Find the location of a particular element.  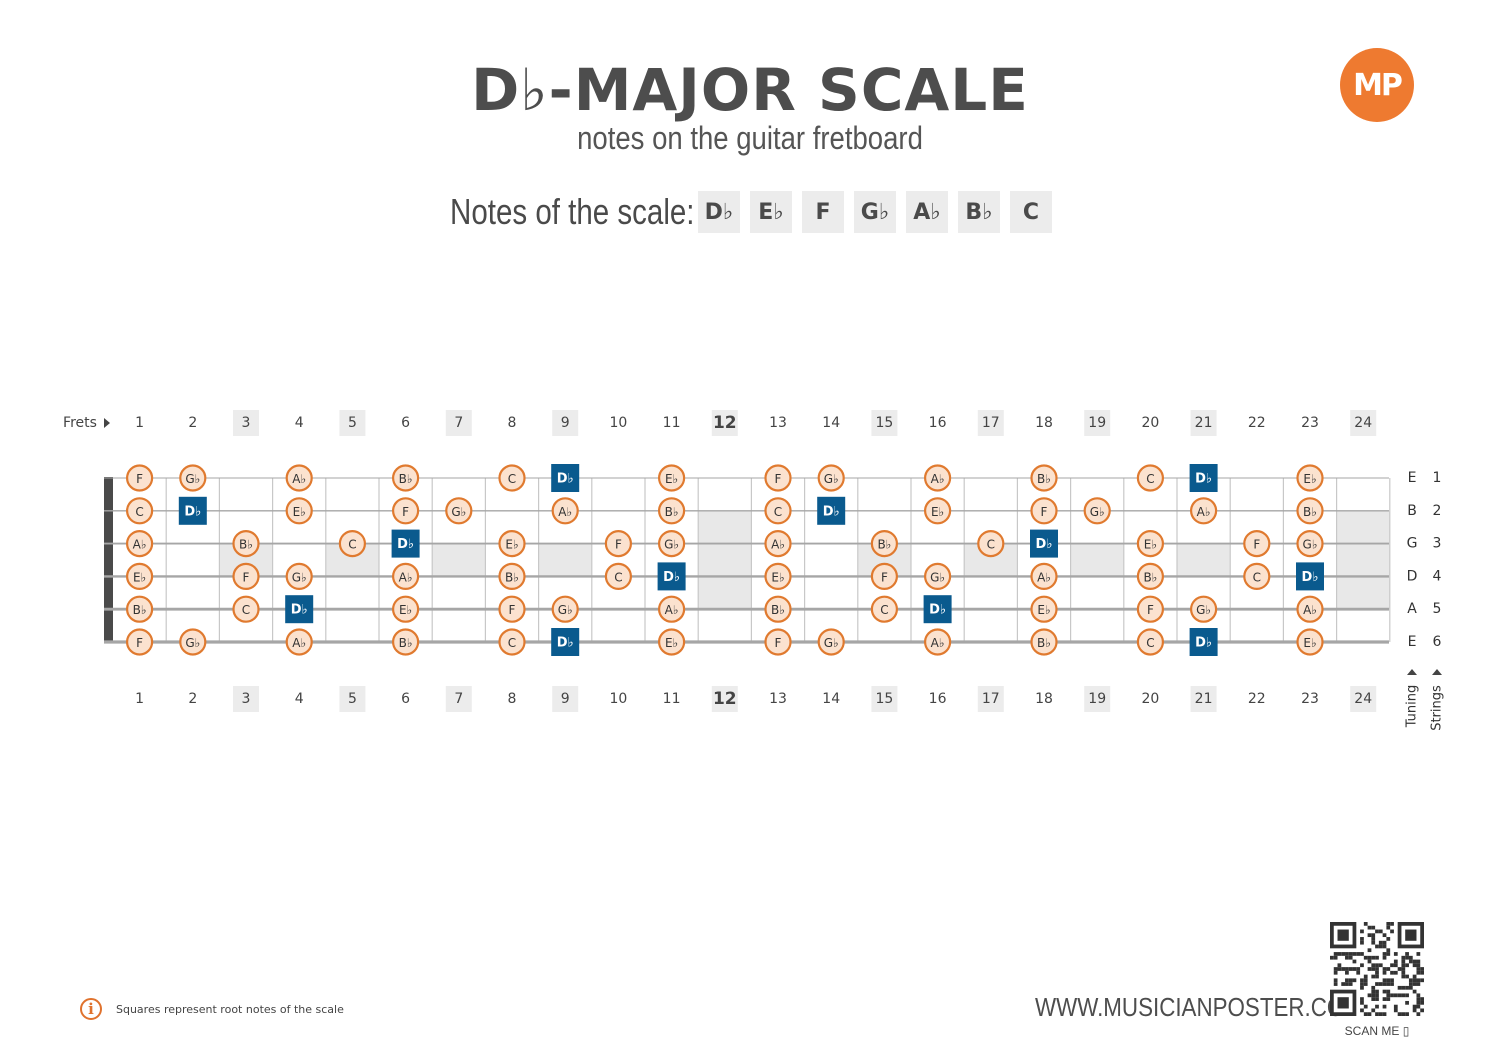

website-link: WWW.MUSICIANPOSTER.COM is located at coordinates (1199, 1007).